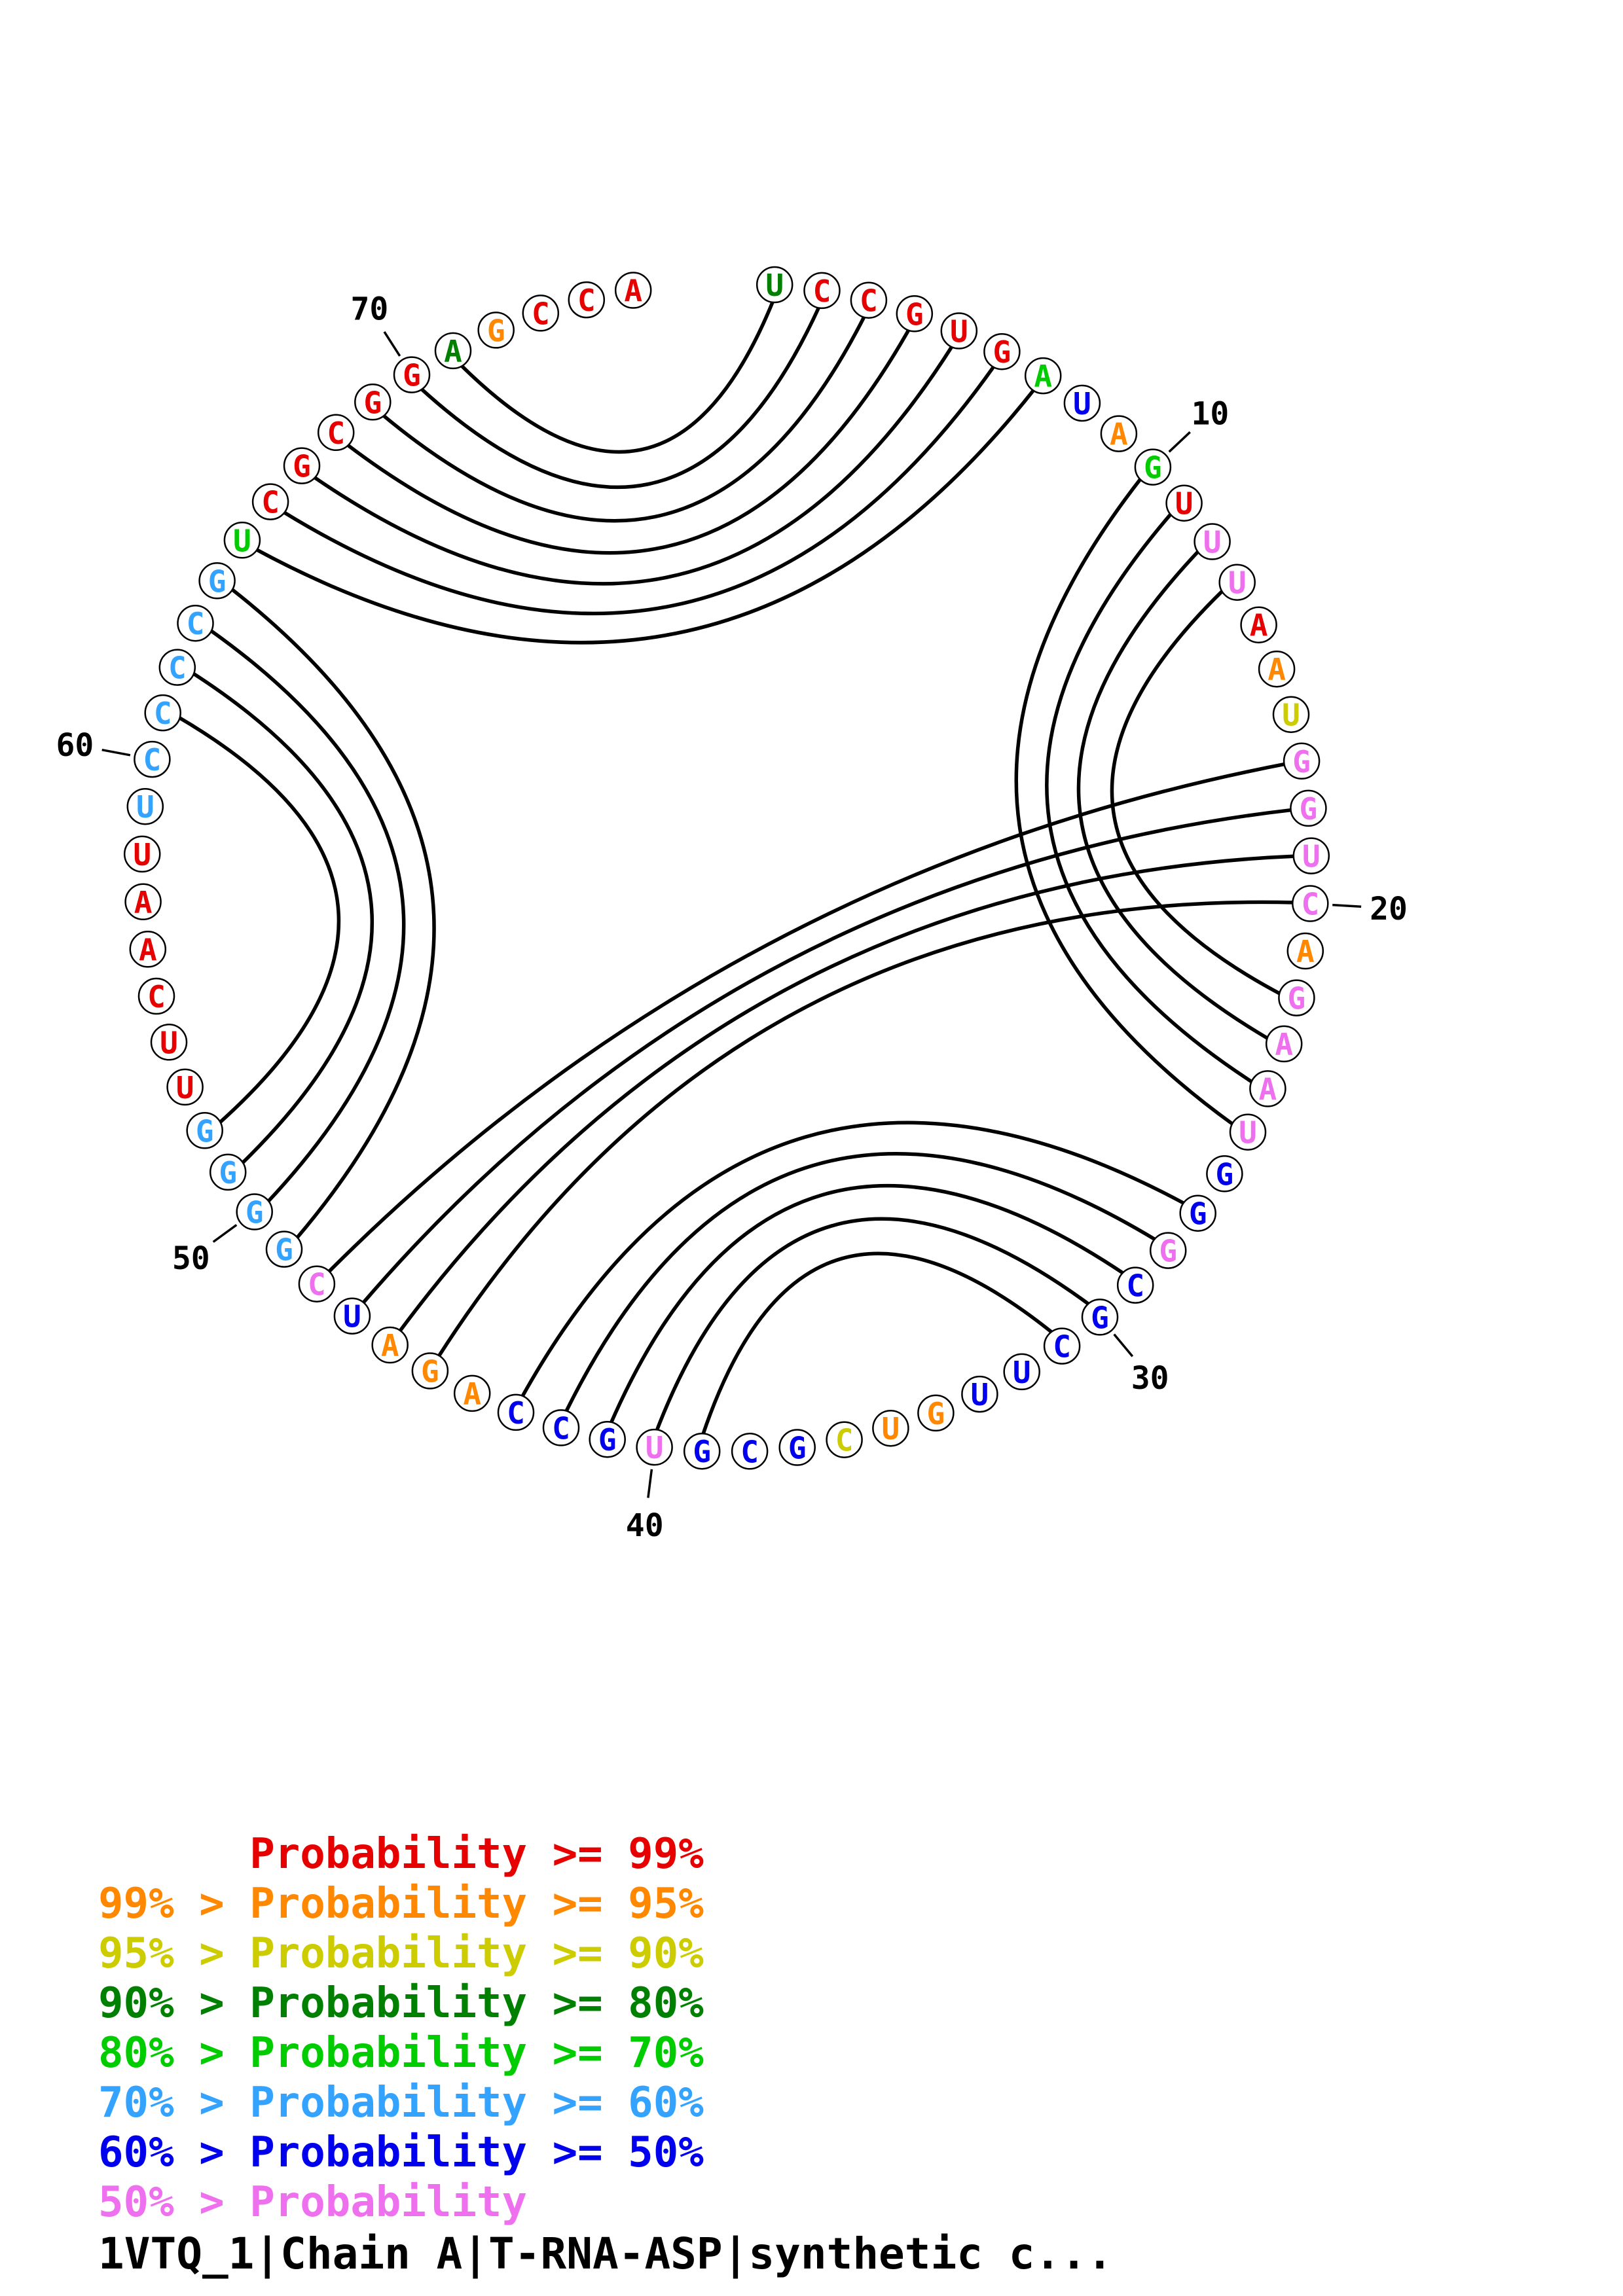 The height and width of the screenshot is (2296, 1623). I want to click on nucleotide-45: G, so click(430, 1371).